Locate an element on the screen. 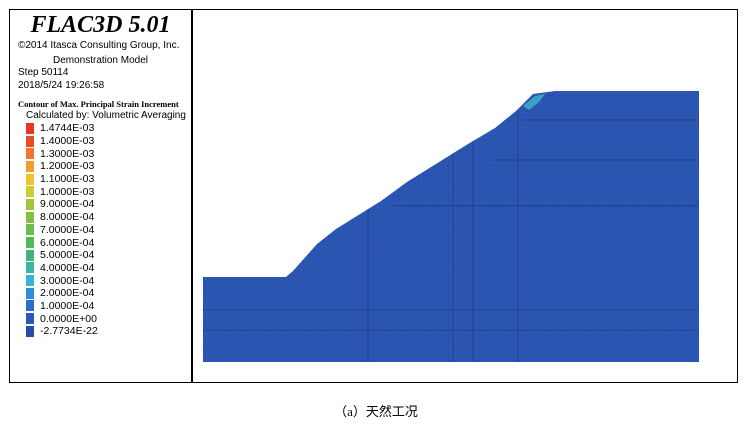 This screenshot has width=752, height=427. scale-row: 3.0000E-04 is located at coordinates (62, 280).